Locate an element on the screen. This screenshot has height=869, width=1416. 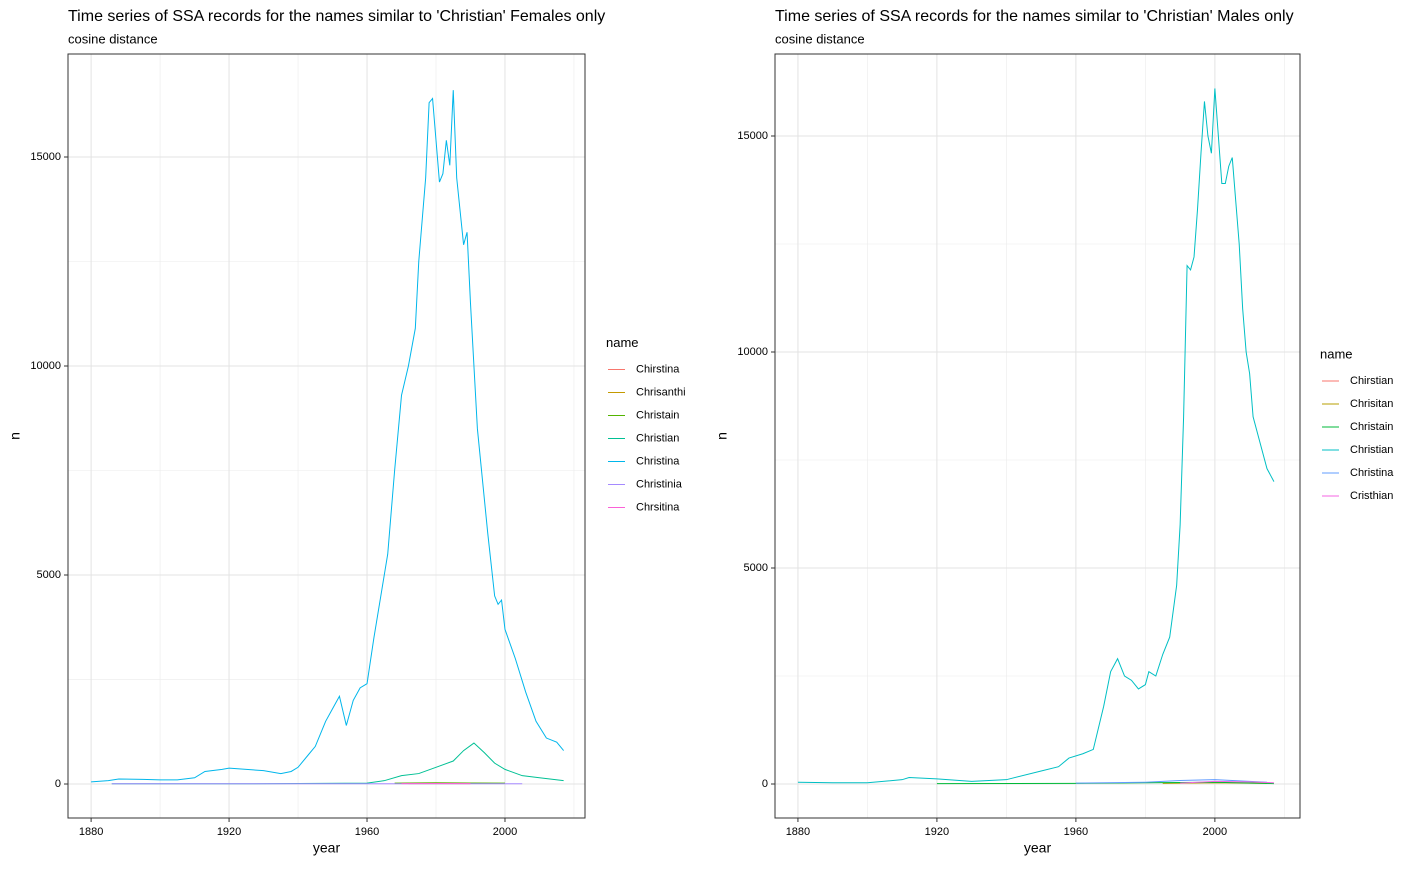
legend-label: Chrisitan is located at coordinates (1371, 404).